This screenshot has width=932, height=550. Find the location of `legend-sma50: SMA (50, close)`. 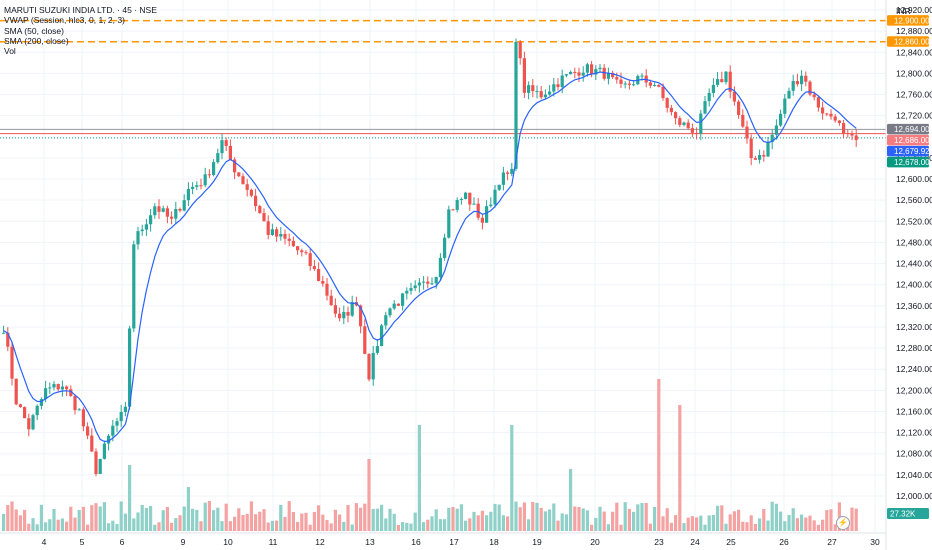

legend-sma50: SMA (50, close) is located at coordinates (34, 30).